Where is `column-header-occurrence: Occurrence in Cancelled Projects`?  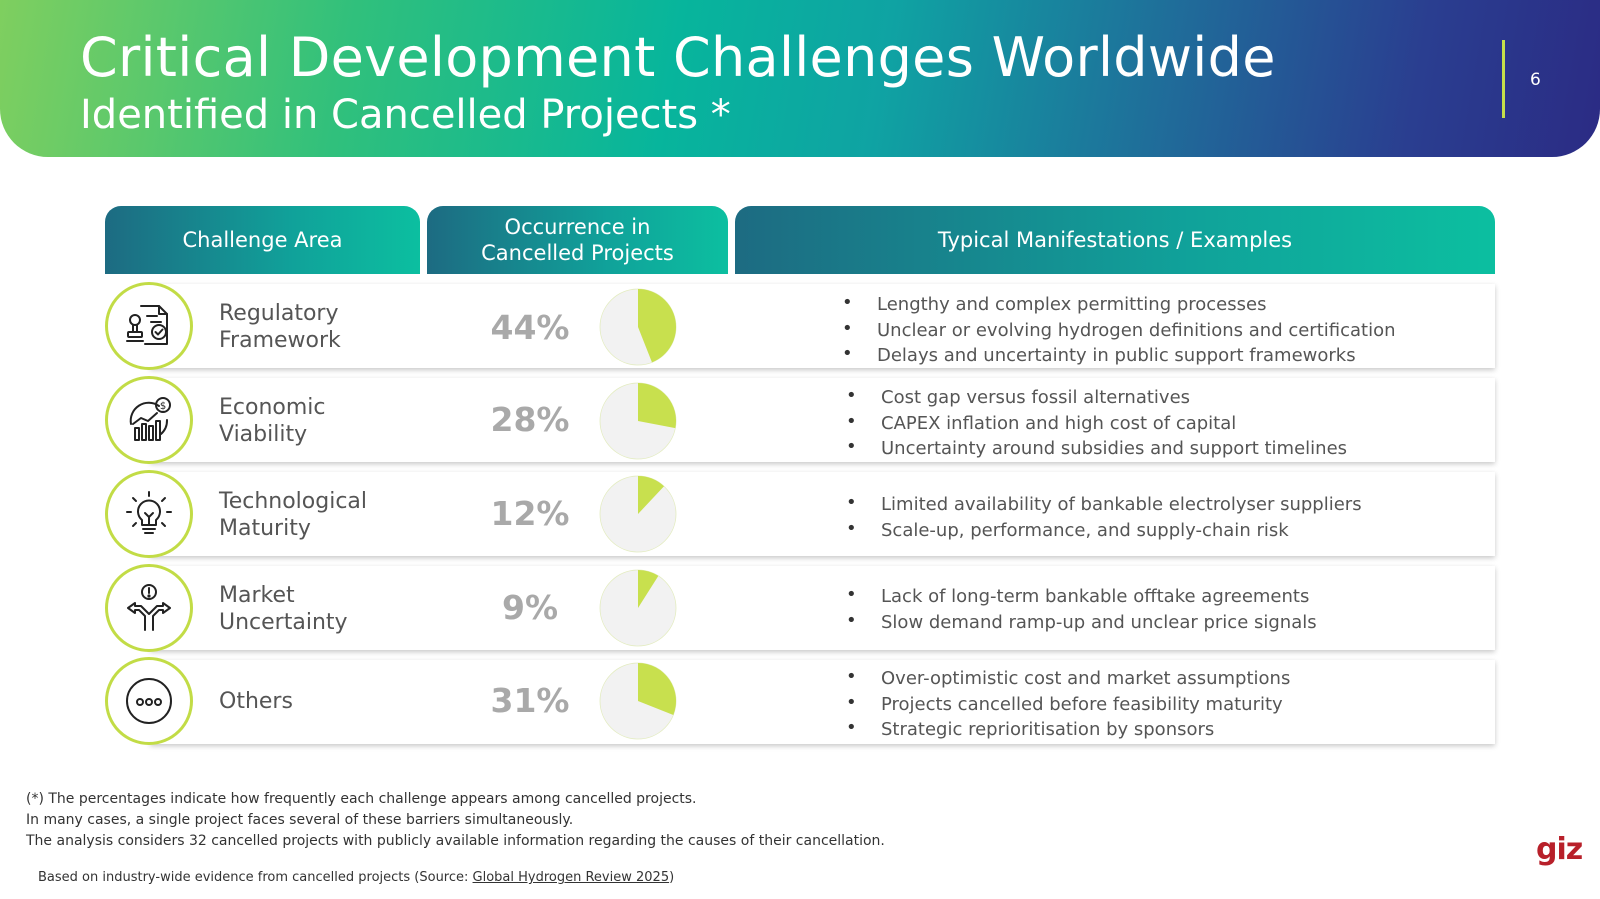 column-header-occurrence: Occurrence in Cancelled Projects is located at coordinates (577, 240).